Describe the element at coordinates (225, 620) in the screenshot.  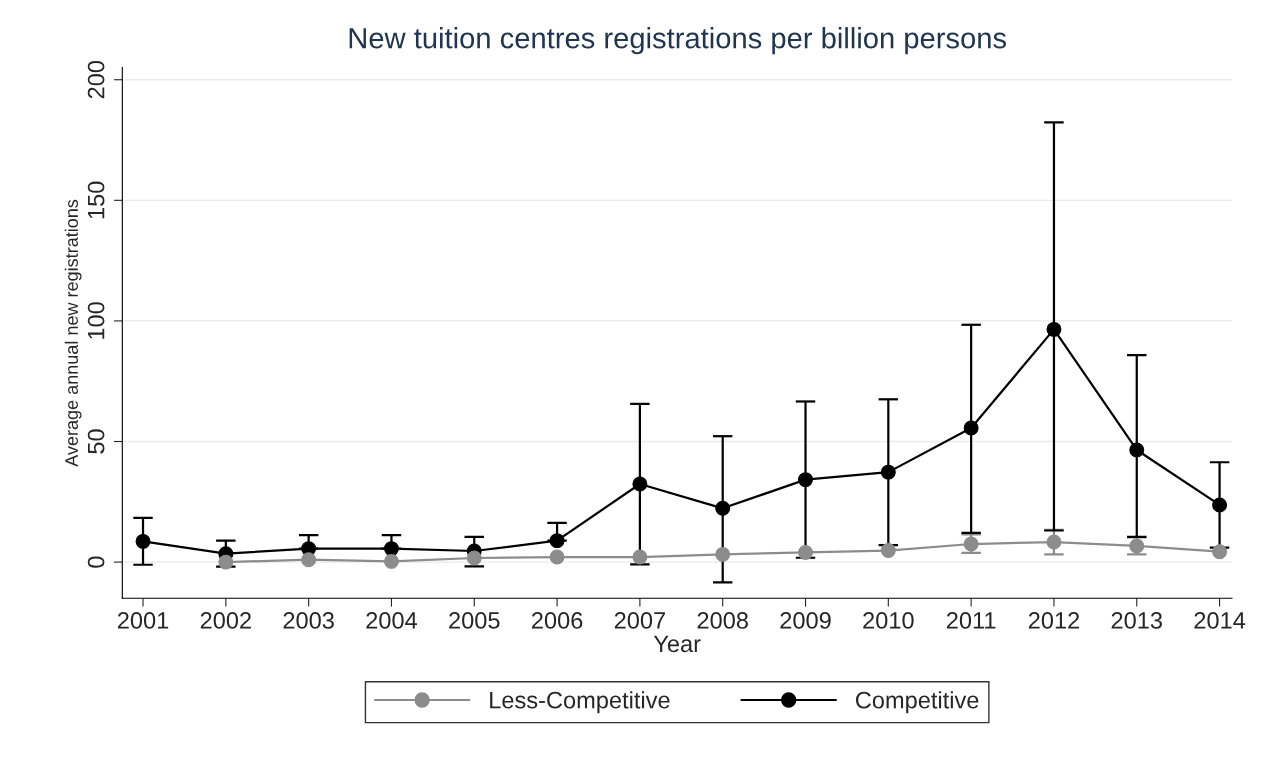
I see `x-tick-label: 2002` at that location.